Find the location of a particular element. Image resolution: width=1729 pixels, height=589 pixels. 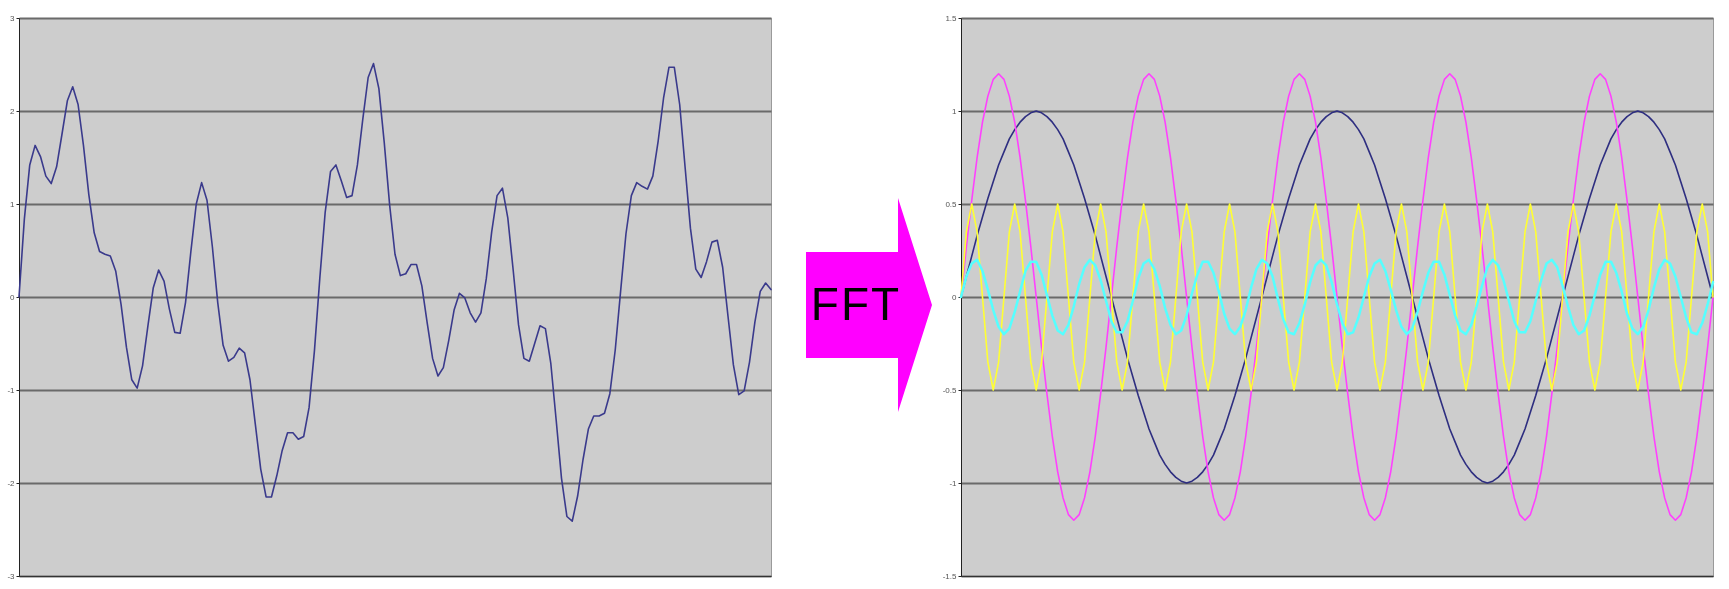

y-tick-label: 2 is located at coordinates (13, 111).